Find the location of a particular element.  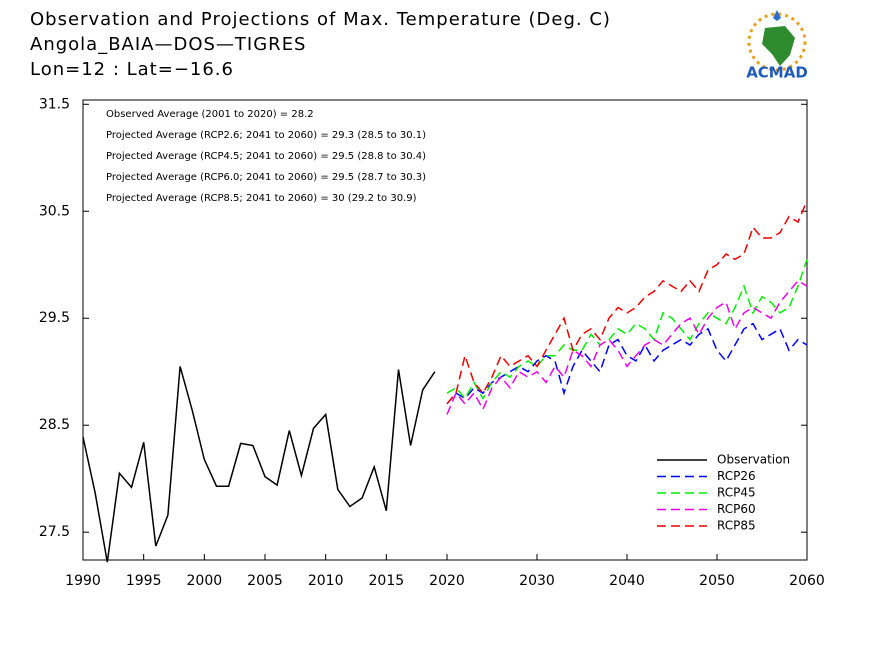

x-tick-label: 2050 is located at coordinates (717, 581).